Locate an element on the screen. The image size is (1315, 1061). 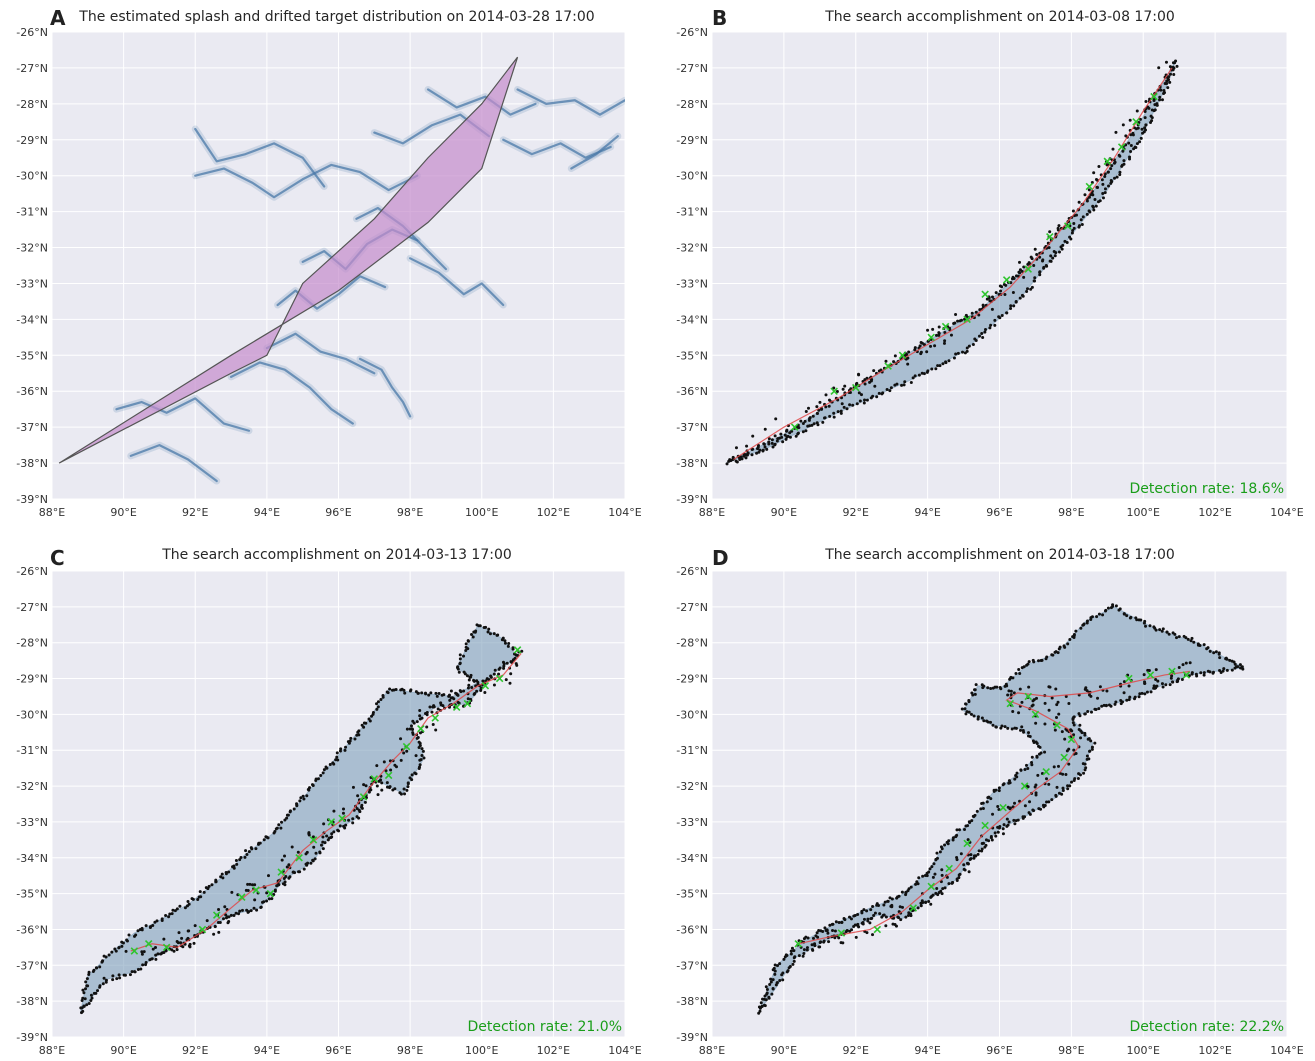
detection-rate-label: Detection rate: 22.2% is located at coordinates (1206, 1027).